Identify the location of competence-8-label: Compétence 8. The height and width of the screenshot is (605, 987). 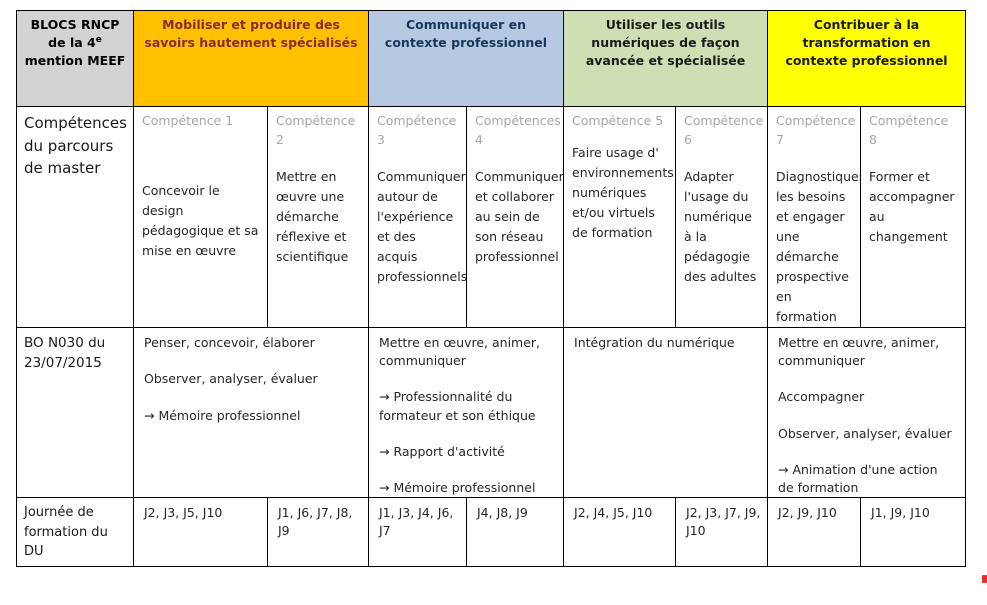
(909, 130).